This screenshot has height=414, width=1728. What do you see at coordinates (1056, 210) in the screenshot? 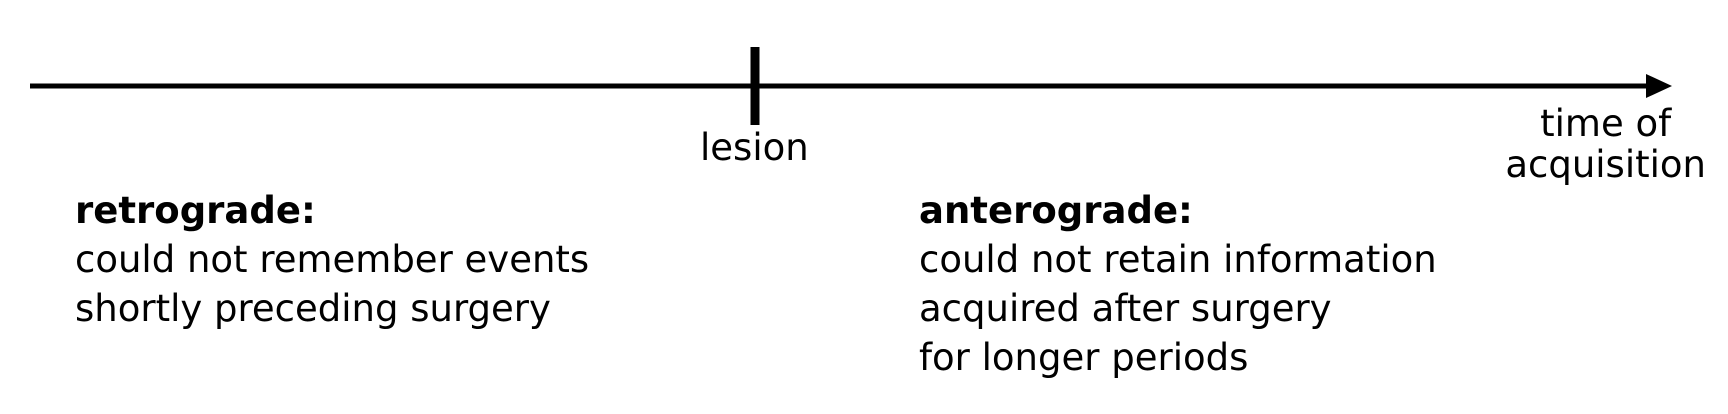
I see `anterograde-heading: anterograde:` at bounding box center [1056, 210].